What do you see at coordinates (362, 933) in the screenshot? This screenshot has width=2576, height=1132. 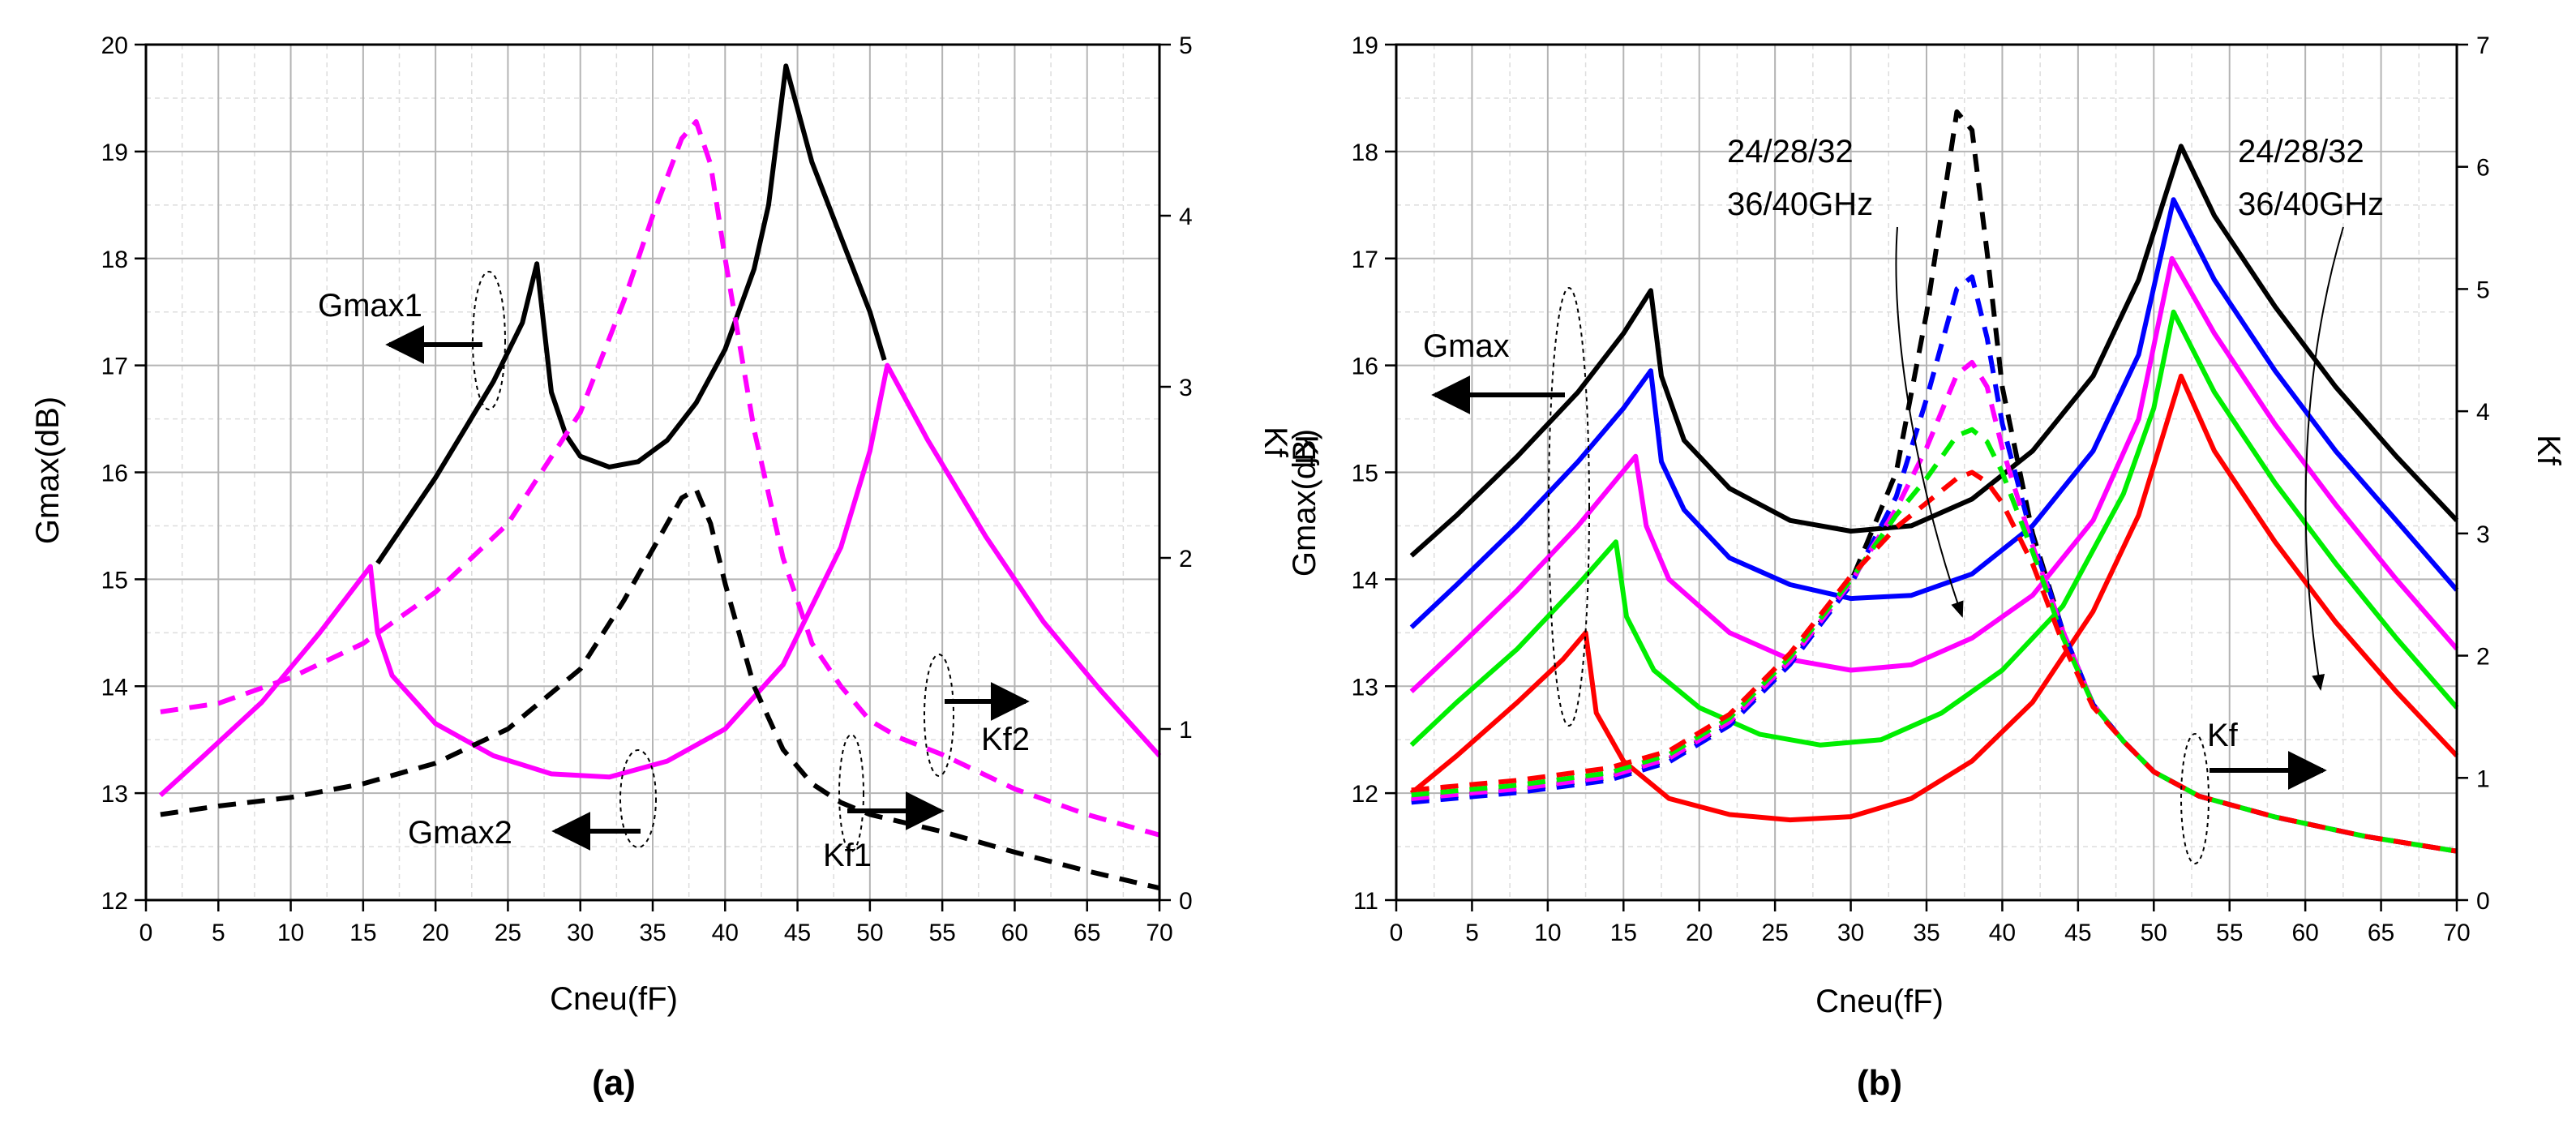 I see `x-tick-label: 15` at bounding box center [362, 933].